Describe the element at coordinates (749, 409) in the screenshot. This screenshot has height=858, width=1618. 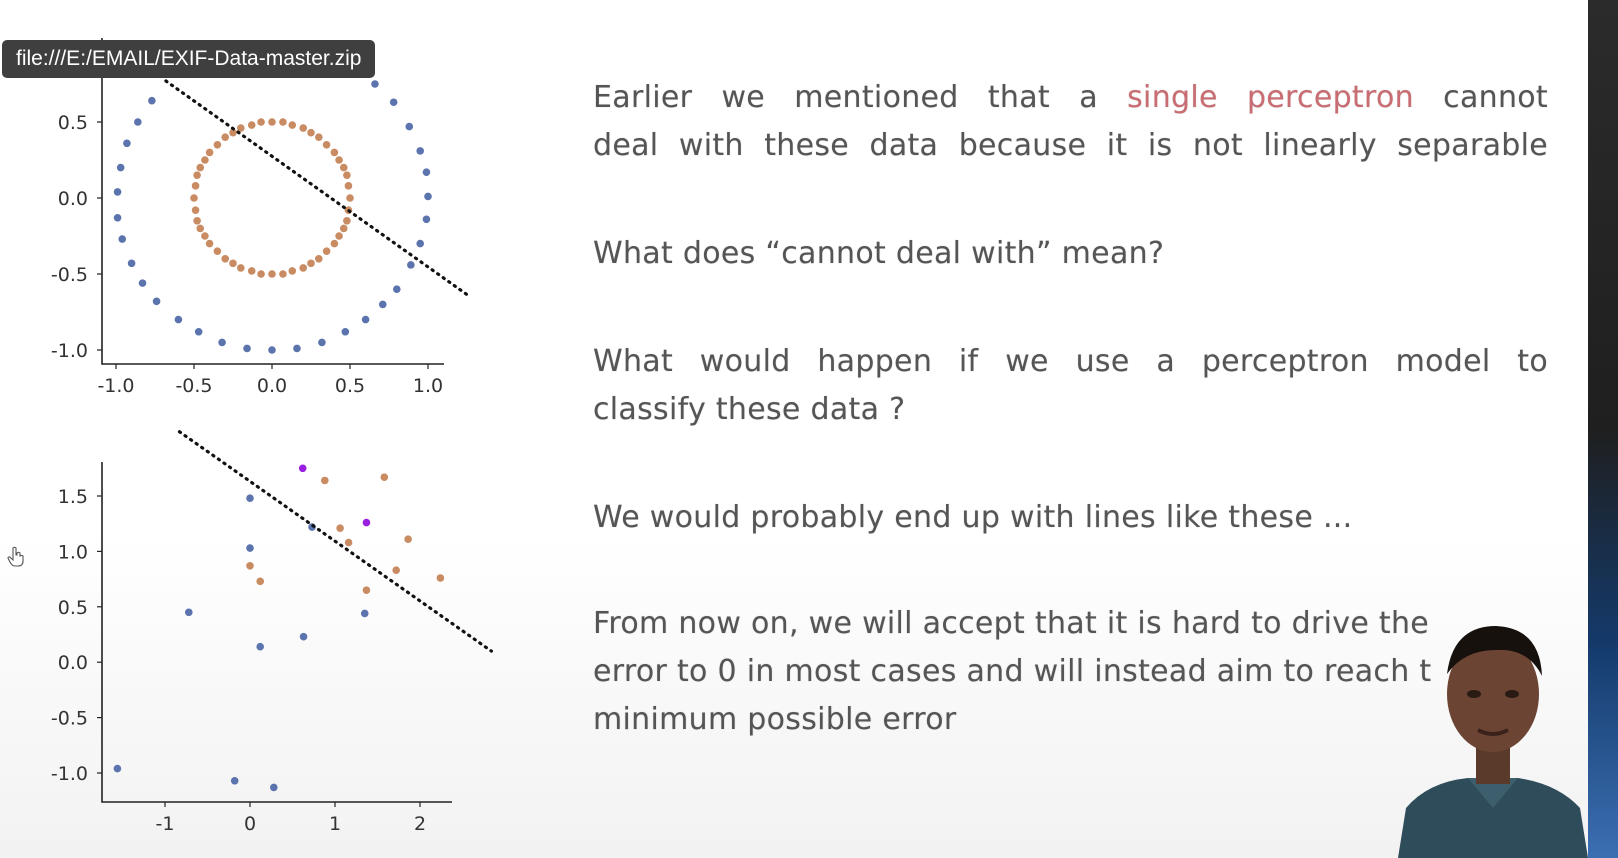
I see `paragraph-line: classify these data ?` at that location.